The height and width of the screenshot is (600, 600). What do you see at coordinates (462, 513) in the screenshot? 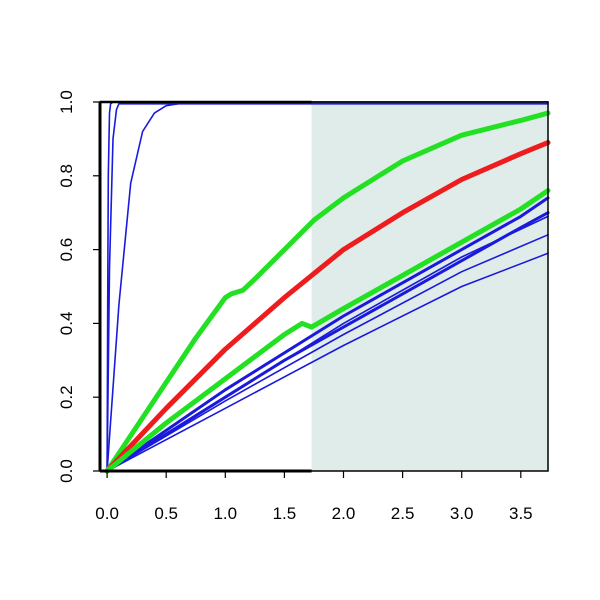
I see `x-tick-label: 3.0` at bounding box center [462, 513].